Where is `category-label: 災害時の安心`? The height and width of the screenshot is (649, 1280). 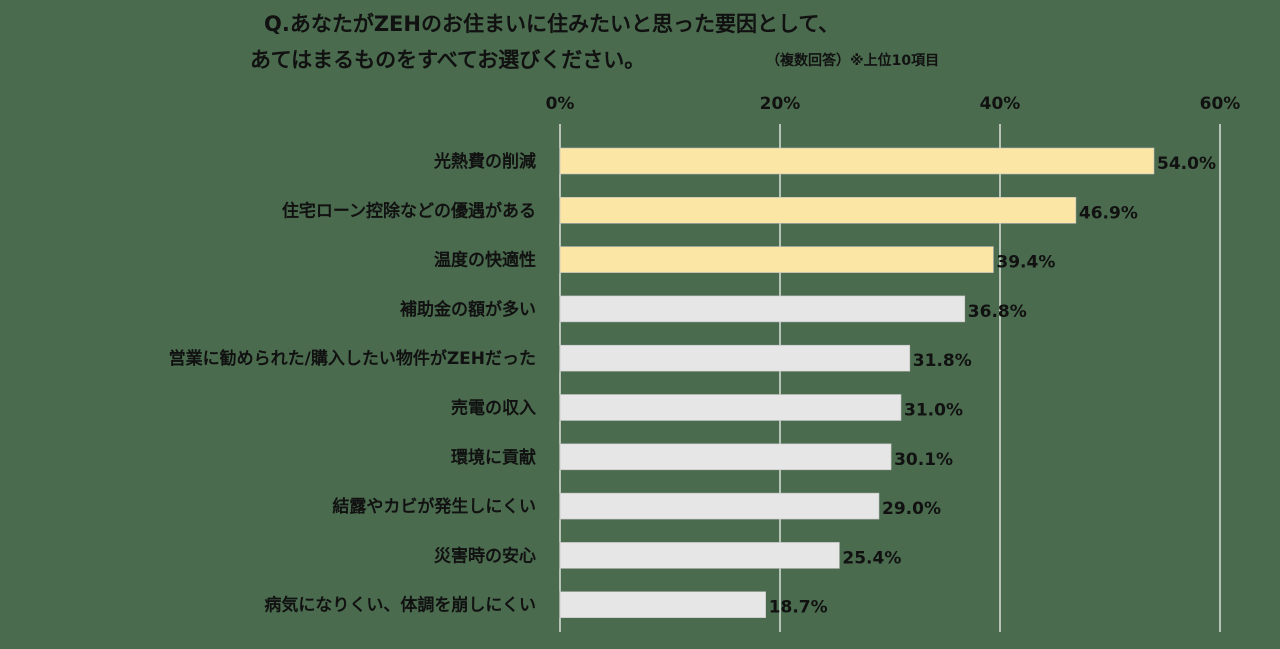
category-label: 災害時の安心 is located at coordinates (485, 555).